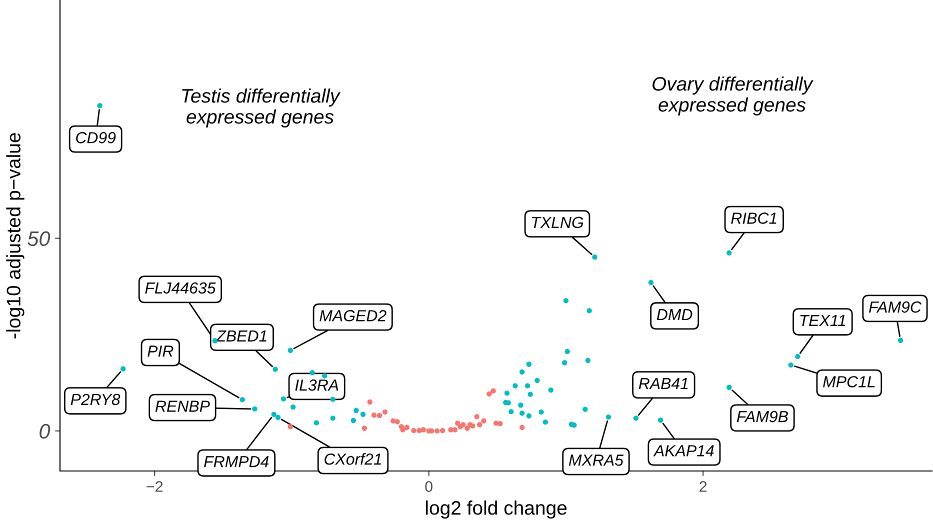  What do you see at coordinates (823, 320) in the screenshot?
I see `annotation: TEX11` at bounding box center [823, 320].